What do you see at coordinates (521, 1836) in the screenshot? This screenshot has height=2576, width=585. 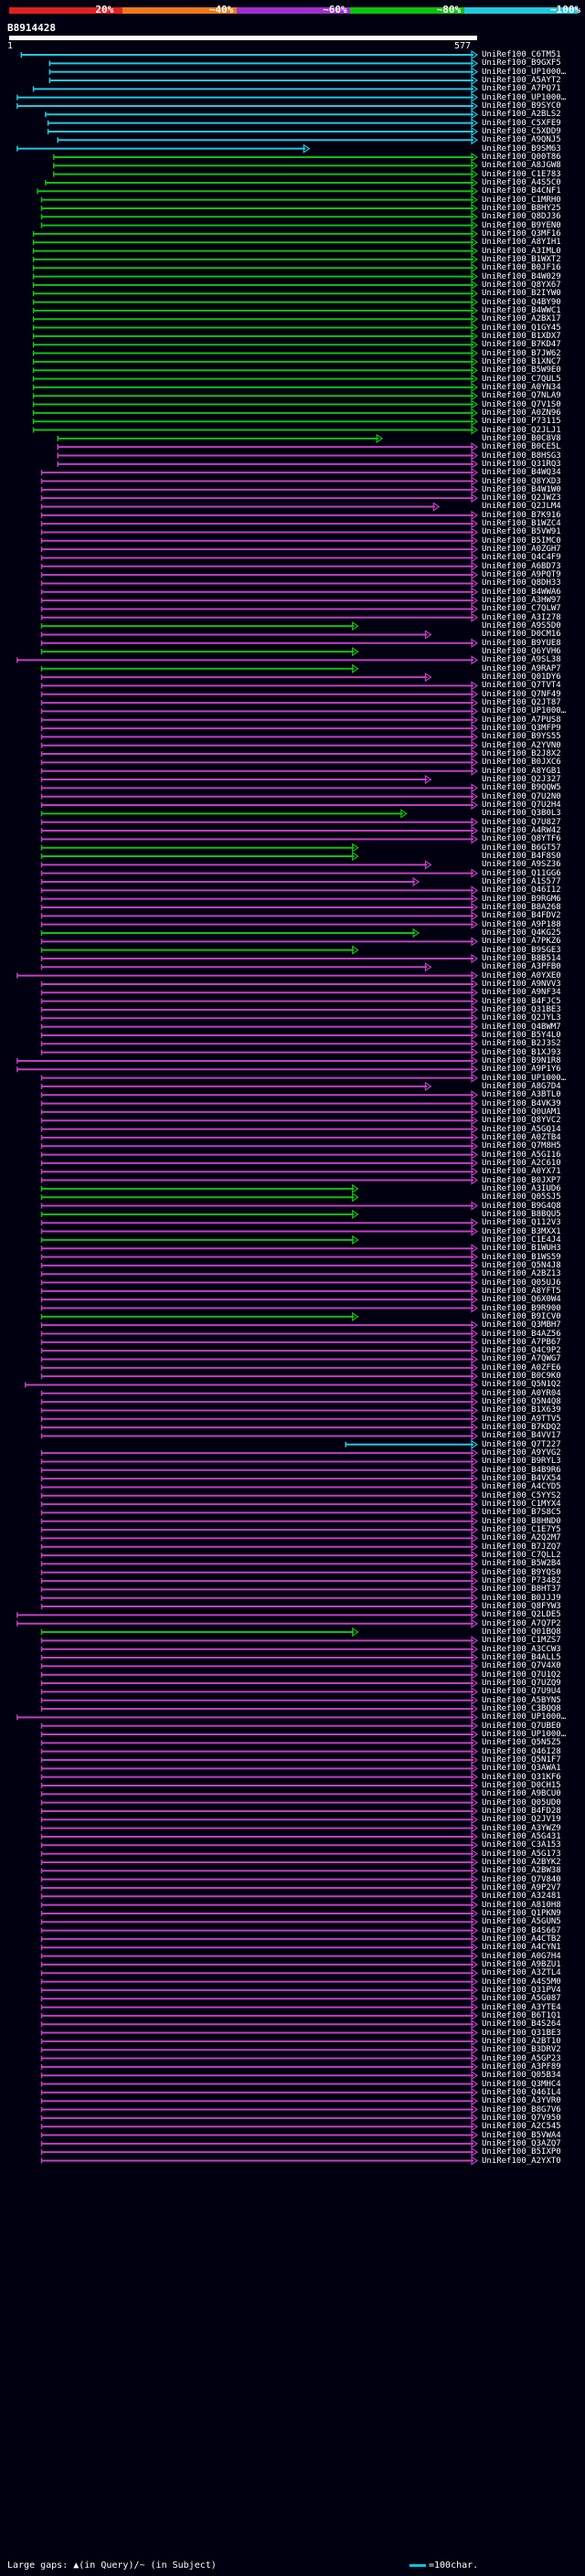 I see `hit-label: UniRef100_A5G431` at bounding box center [521, 1836].